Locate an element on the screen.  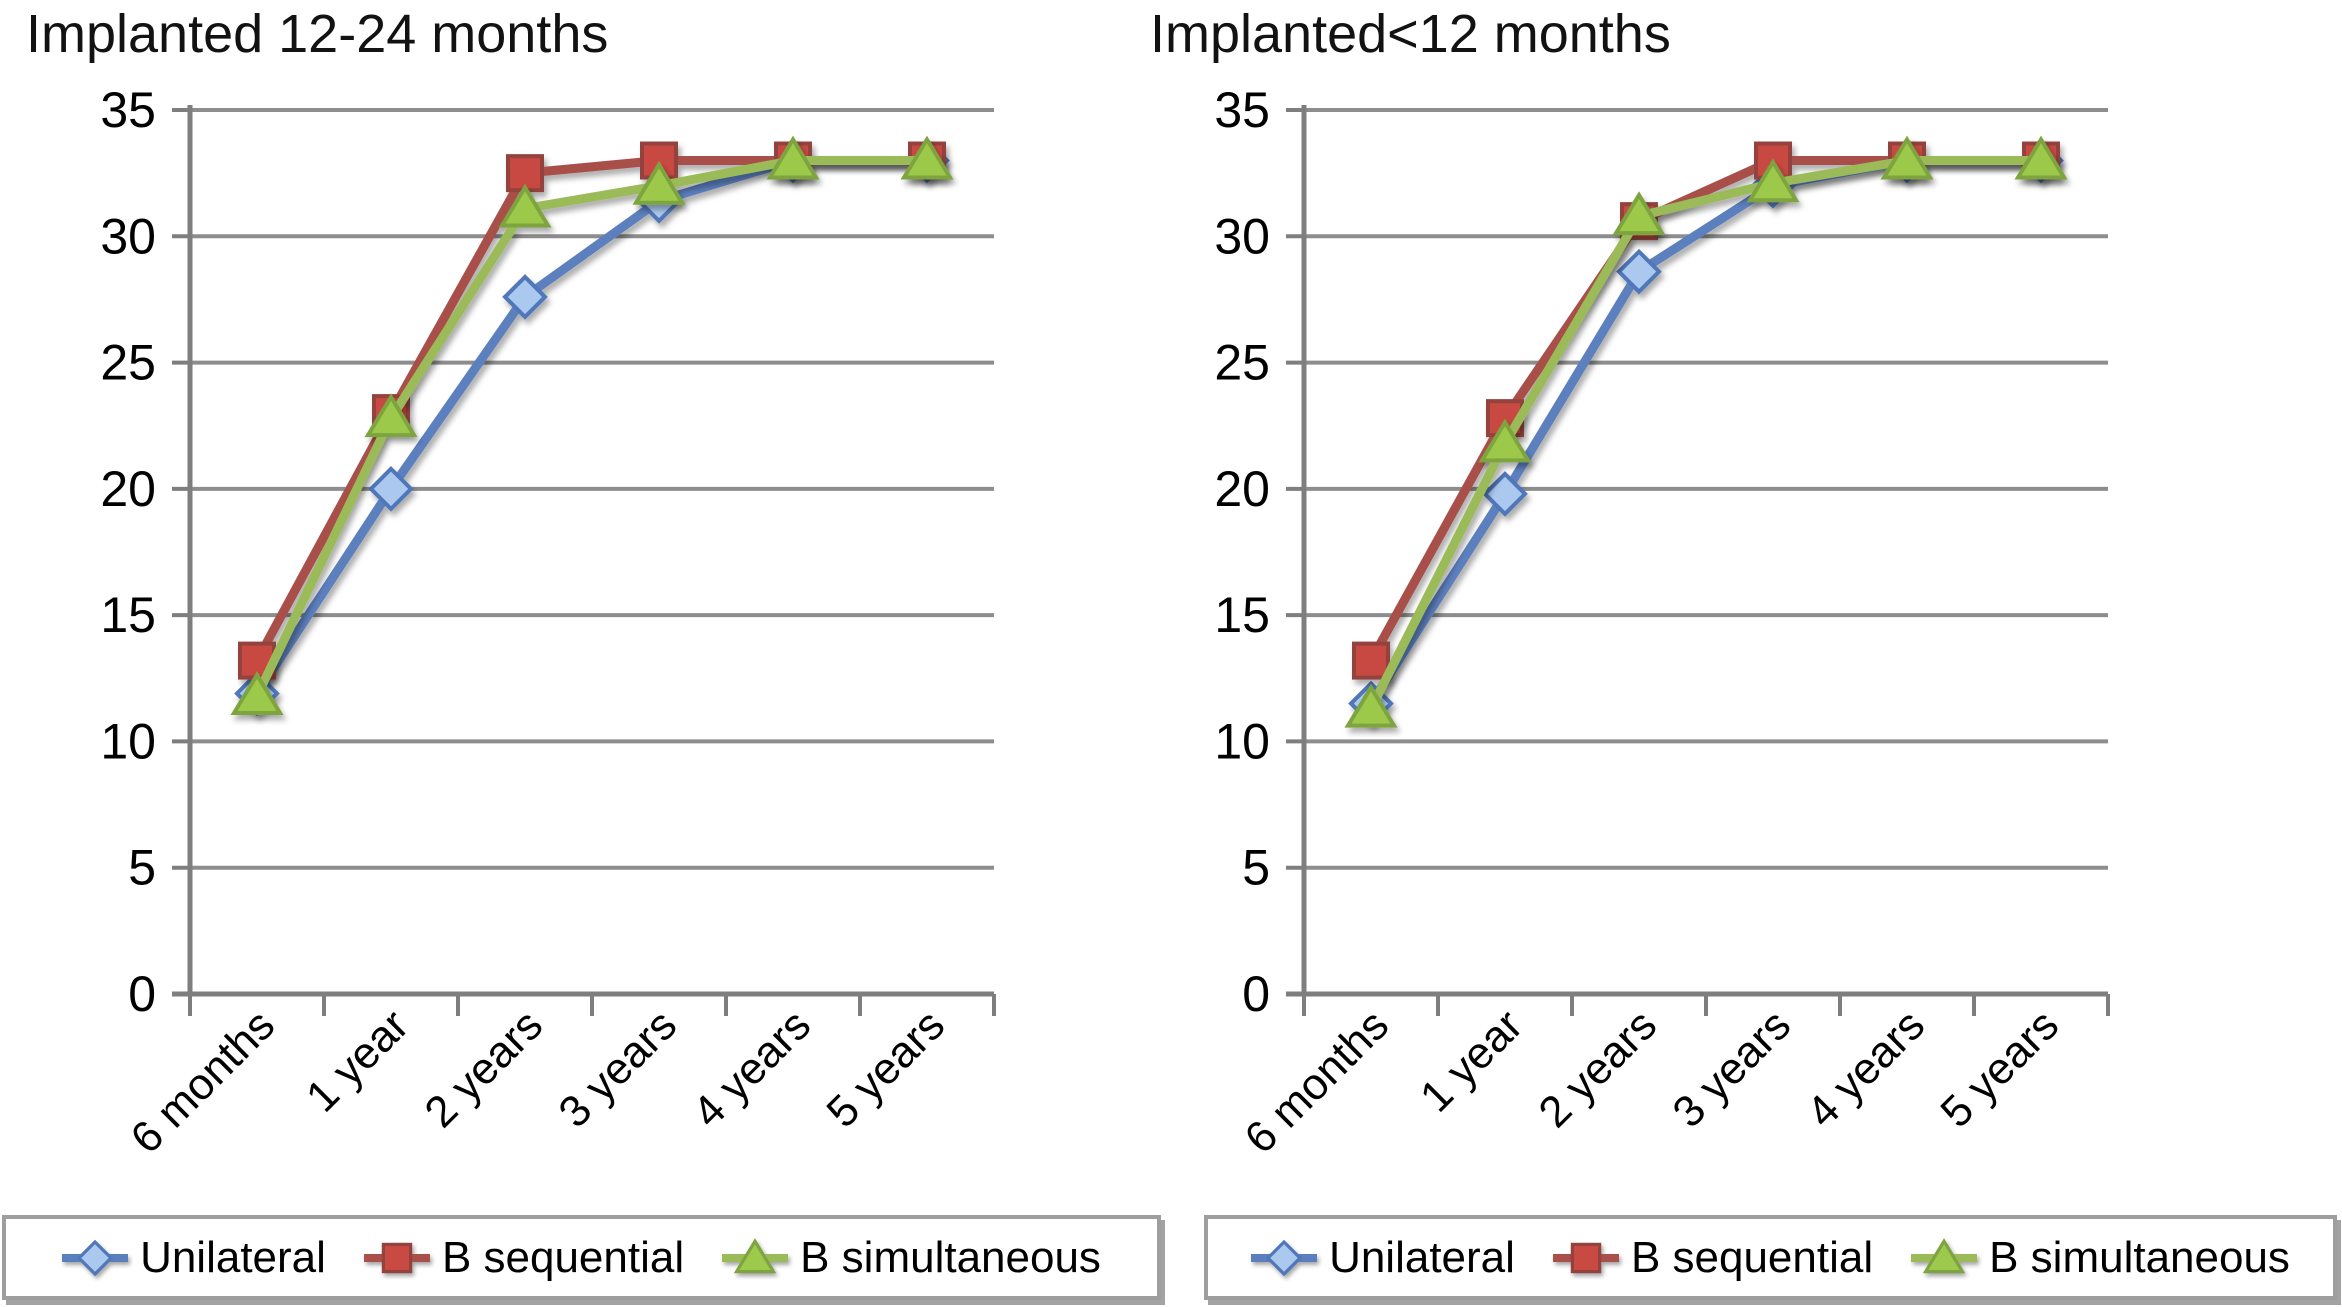
chart-title-implanted-12-24: Implanted 12-24 months is located at coordinates (317, 34).